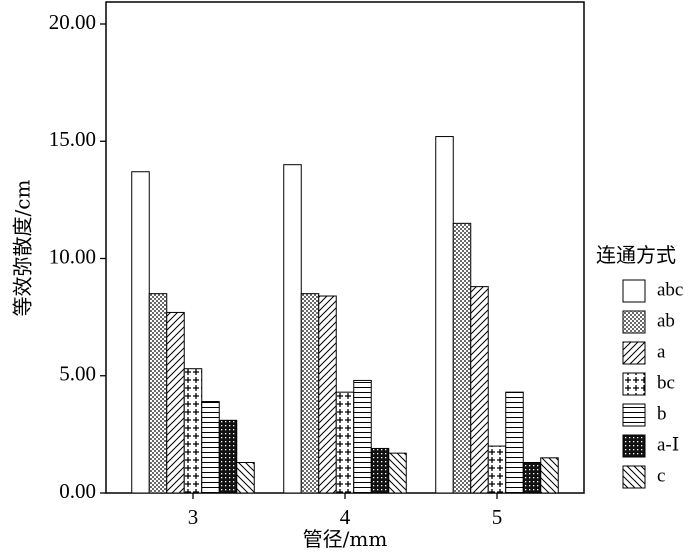  What do you see at coordinates (636, 255) in the screenshot?
I see `legend-title: 连通方式` at bounding box center [636, 255].